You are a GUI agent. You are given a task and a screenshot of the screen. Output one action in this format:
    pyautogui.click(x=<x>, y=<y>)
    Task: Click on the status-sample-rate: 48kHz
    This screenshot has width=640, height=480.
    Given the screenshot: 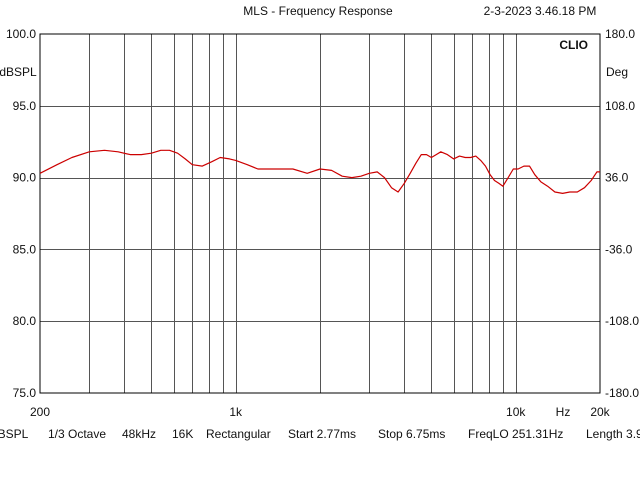 What is the action you would take?
    pyautogui.click(x=139, y=434)
    